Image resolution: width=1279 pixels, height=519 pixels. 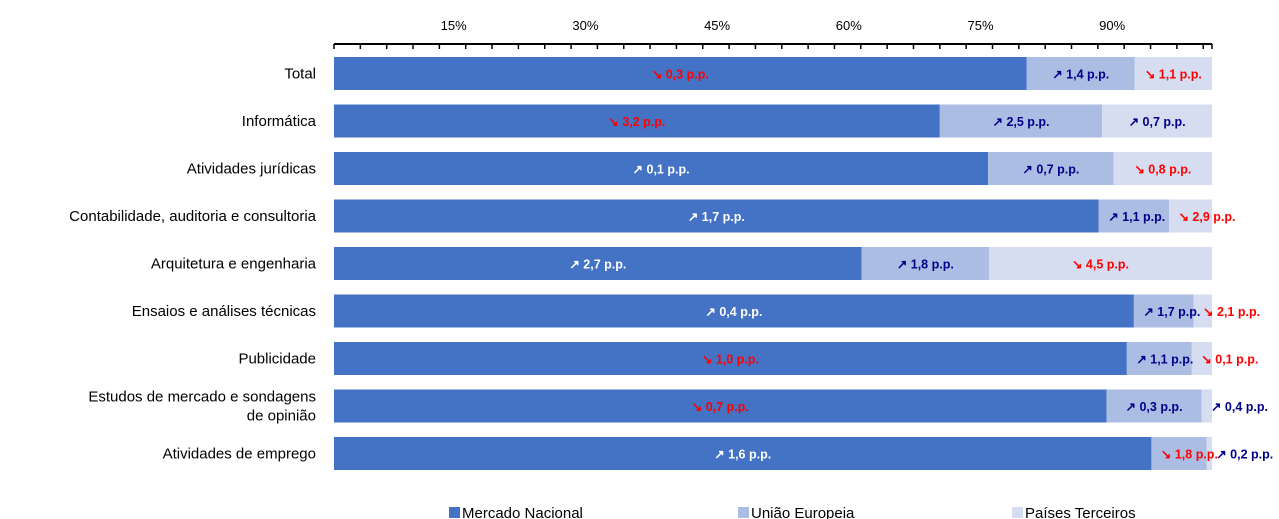 I want to click on category-label: Informática, so click(x=279, y=121).